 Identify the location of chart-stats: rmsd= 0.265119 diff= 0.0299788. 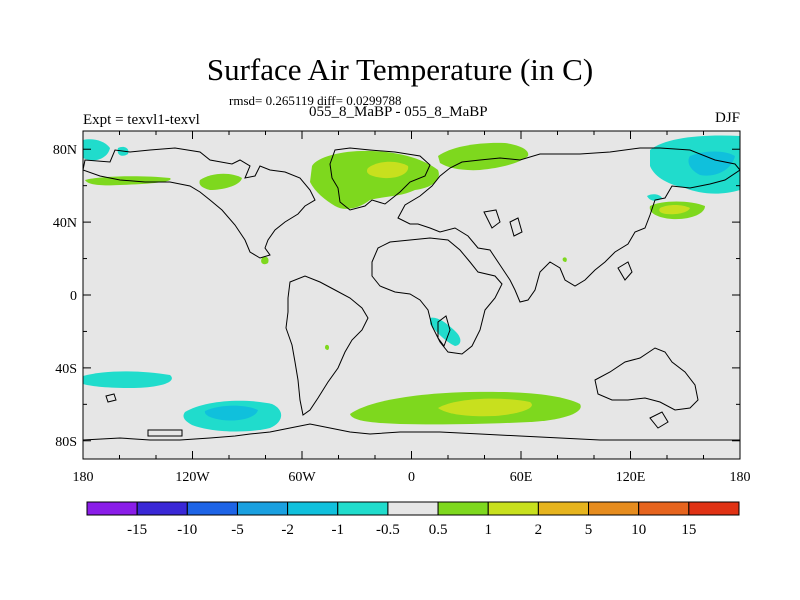
(315, 100).